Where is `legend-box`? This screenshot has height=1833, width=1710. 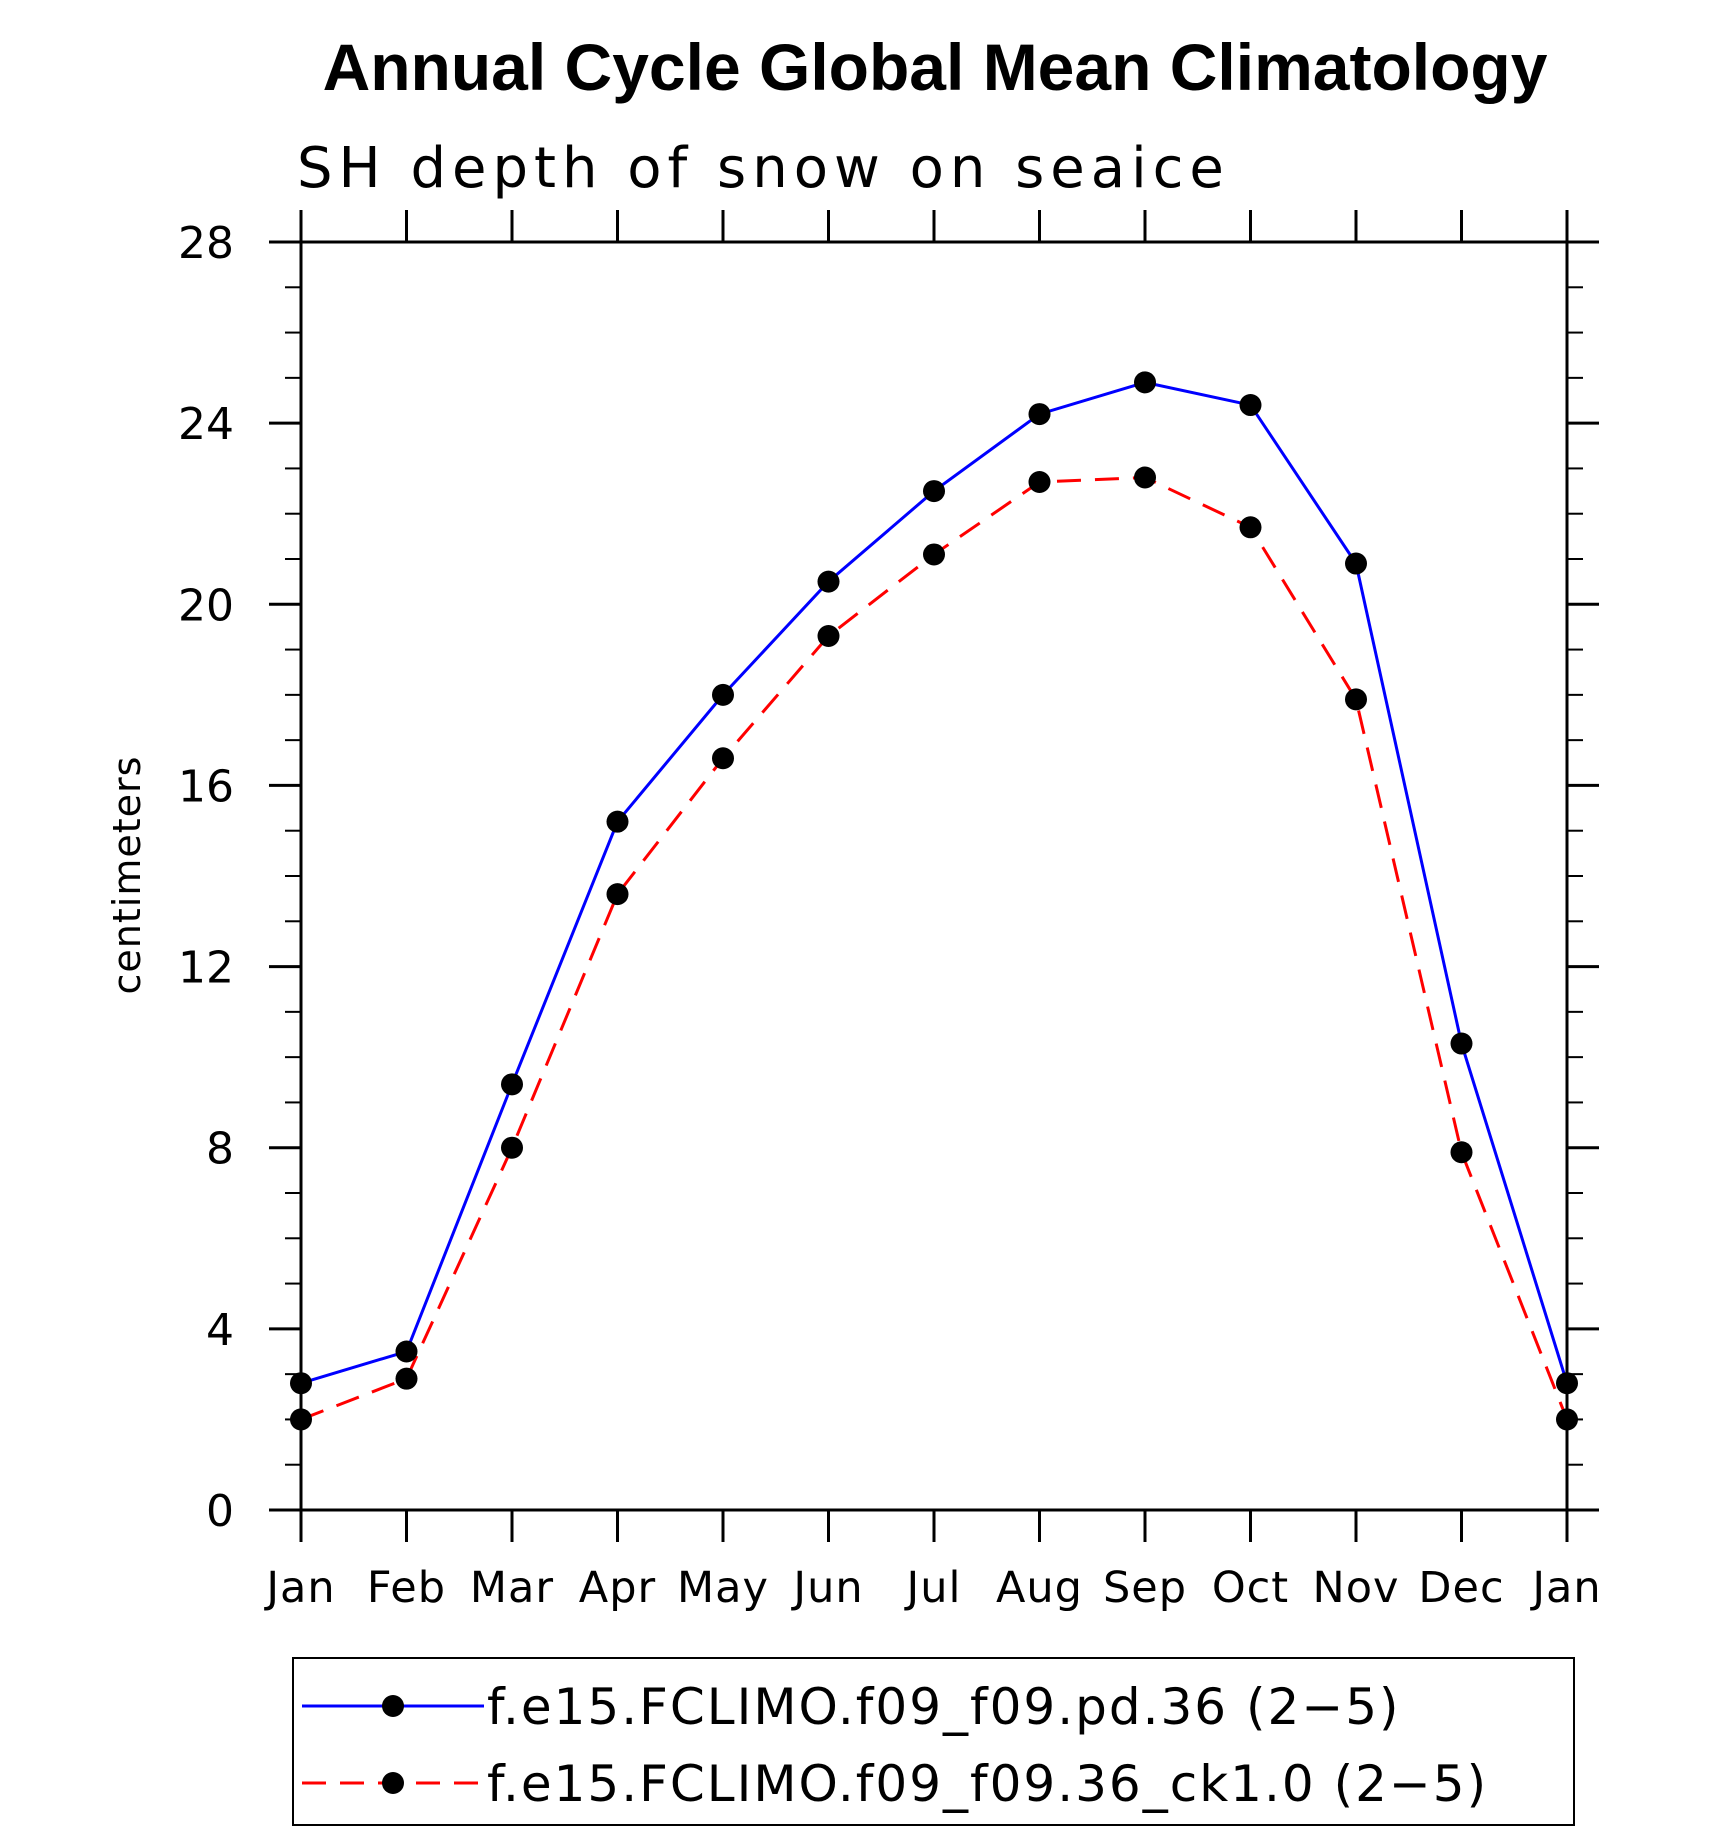 legend-box is located at coordinates (933, 1741).